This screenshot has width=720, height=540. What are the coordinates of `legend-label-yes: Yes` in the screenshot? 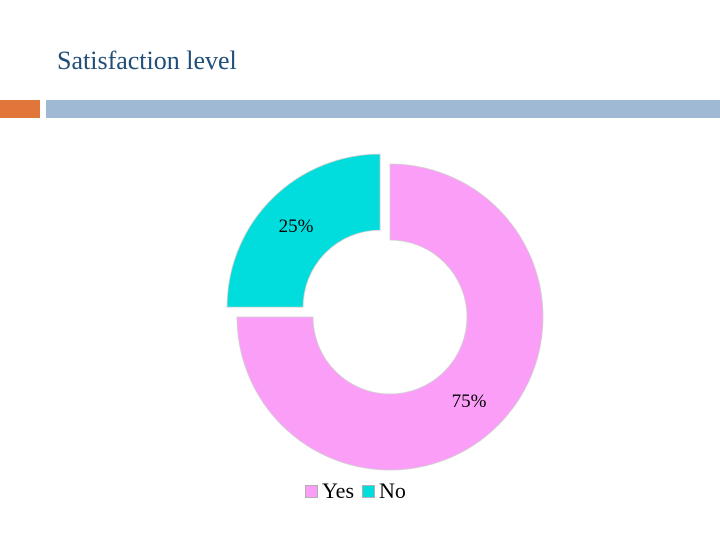 It's located at (338, 490).